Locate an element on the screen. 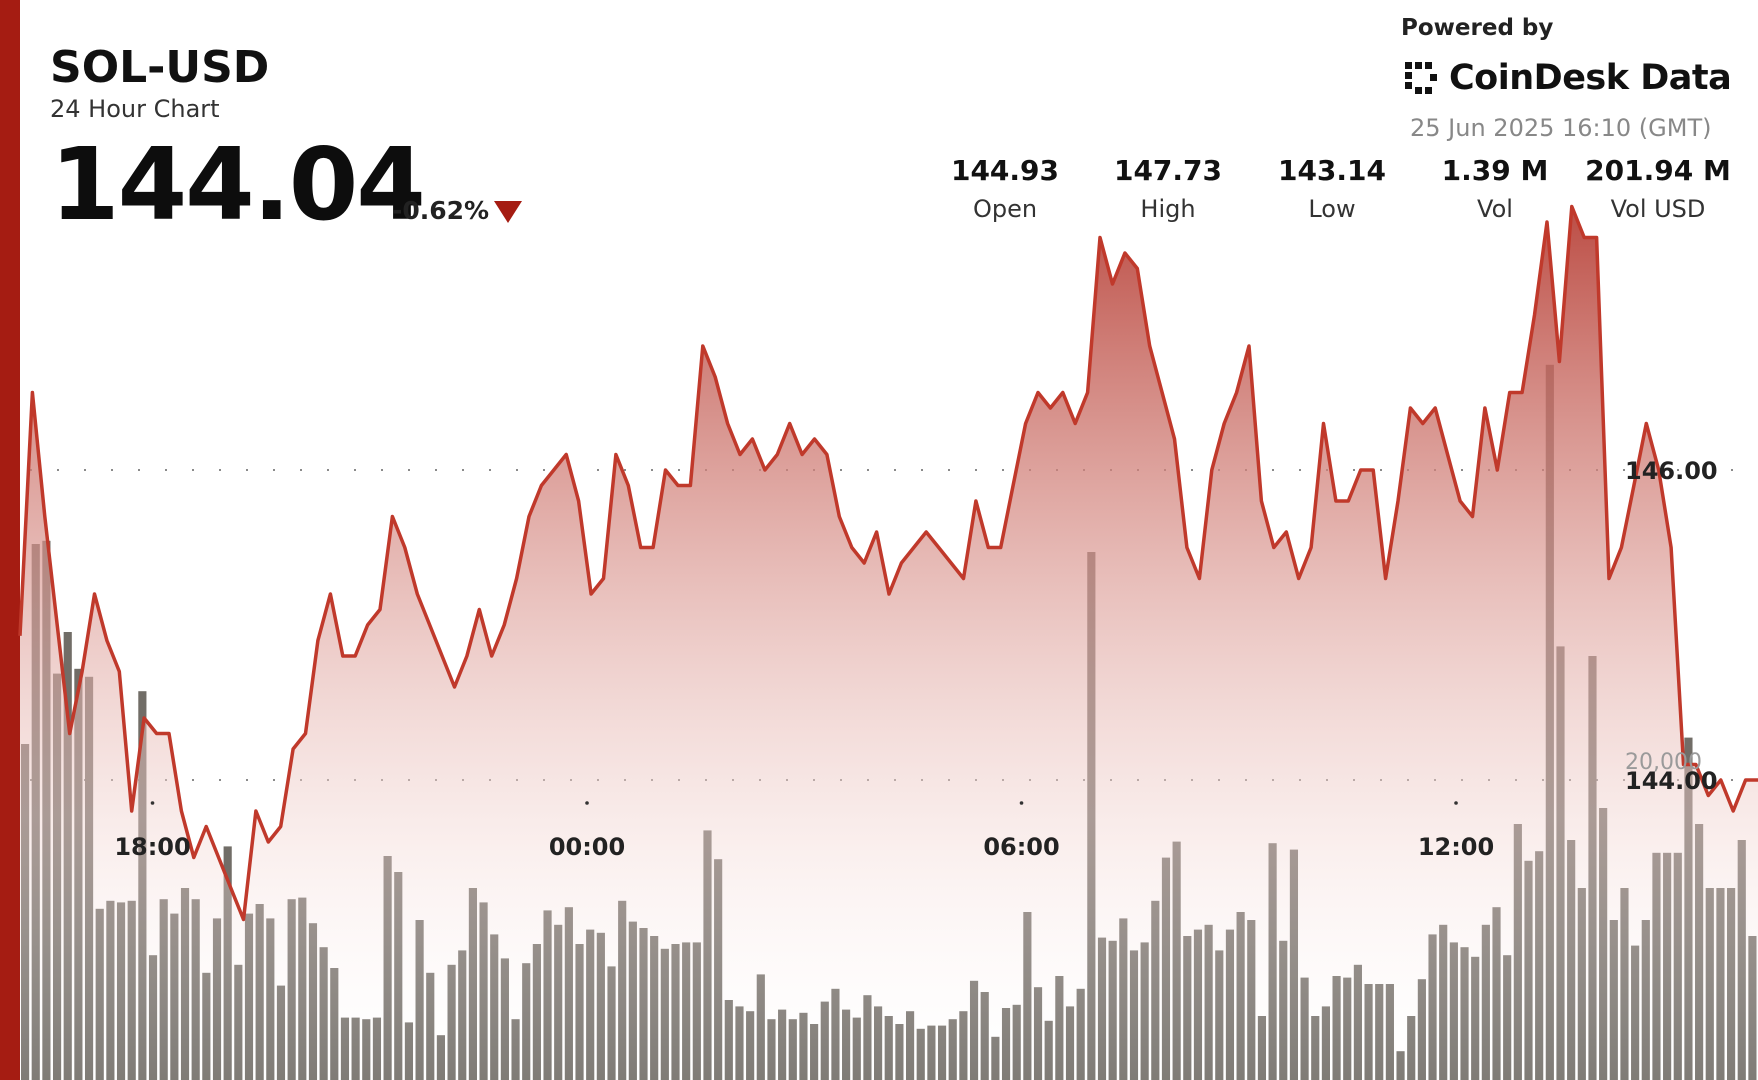 The height and width of the screenshot is (1080, 1758). stat-vol-usd-value: 201.94 M is located at coordinates (1658, 170).